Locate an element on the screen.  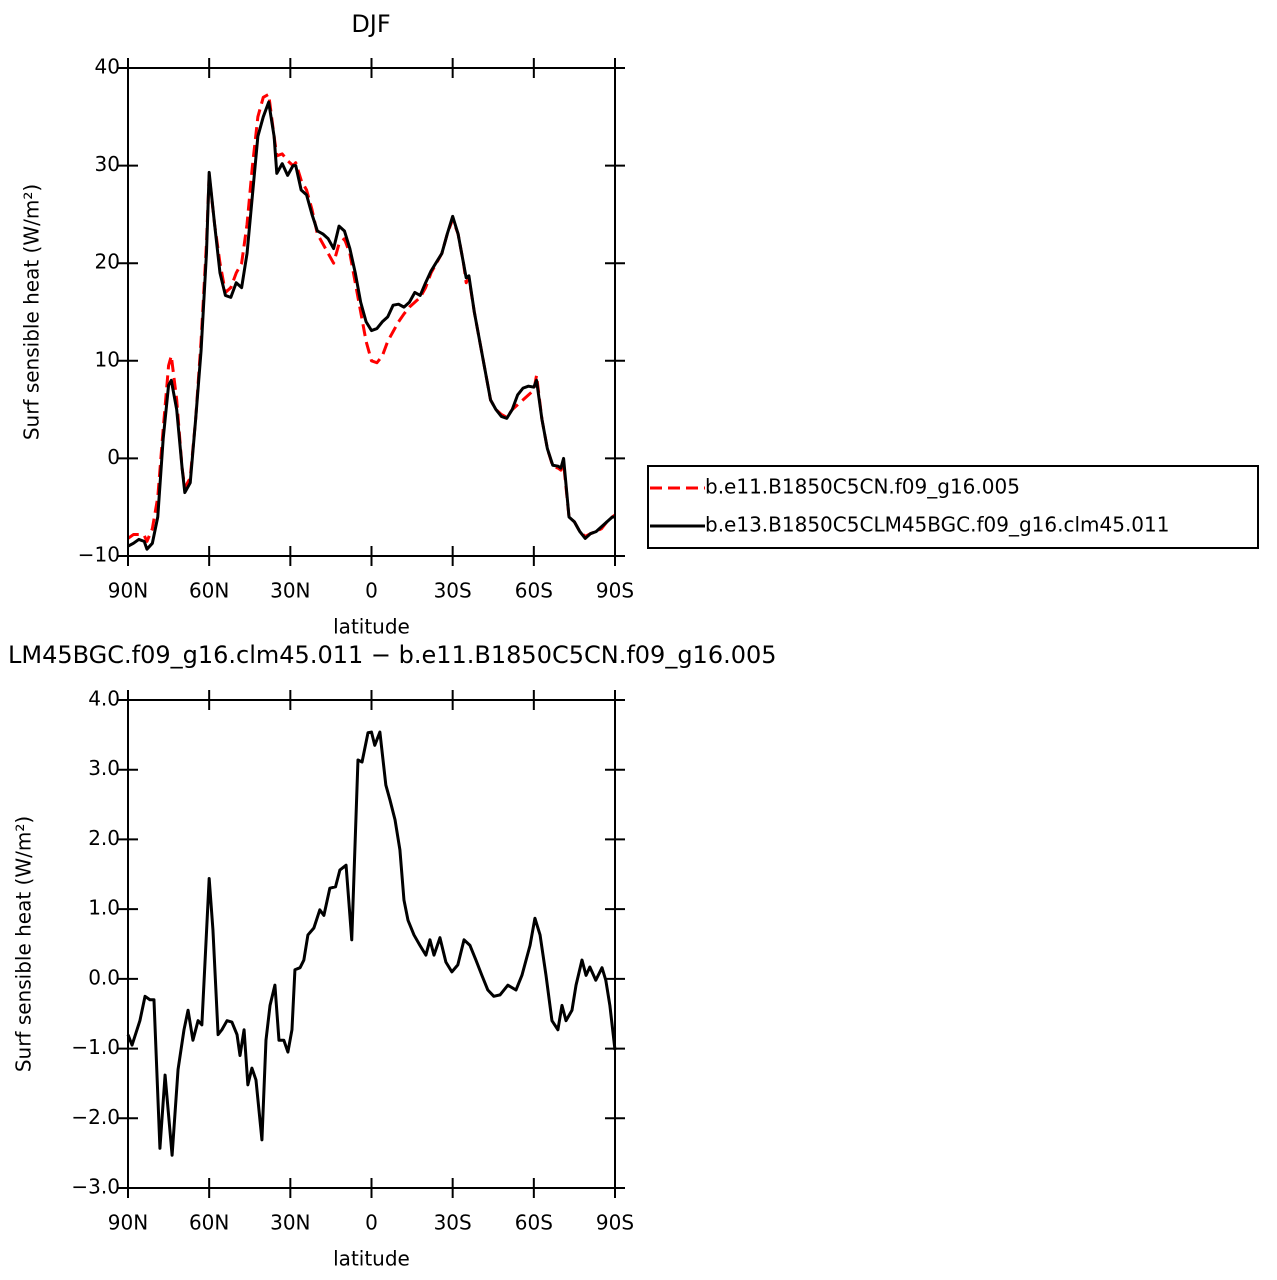
y-tick-label: 10 is located at coordinates (107, 359).